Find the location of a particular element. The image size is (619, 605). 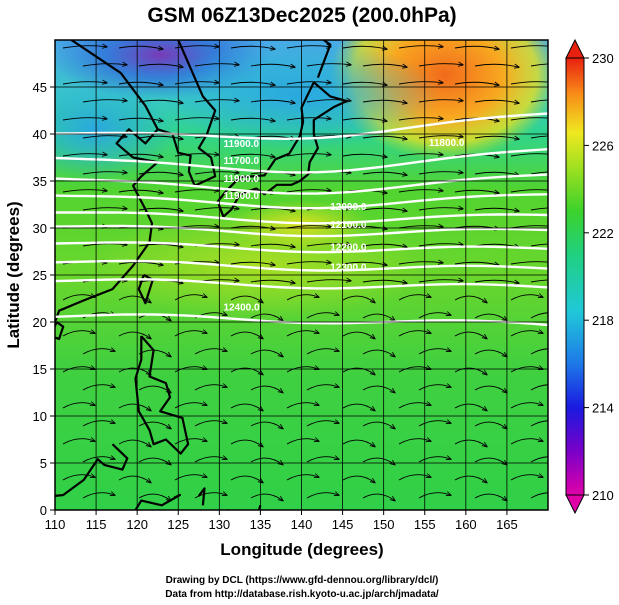

x-tick-label: 110 is located at coordinates (55, 524).